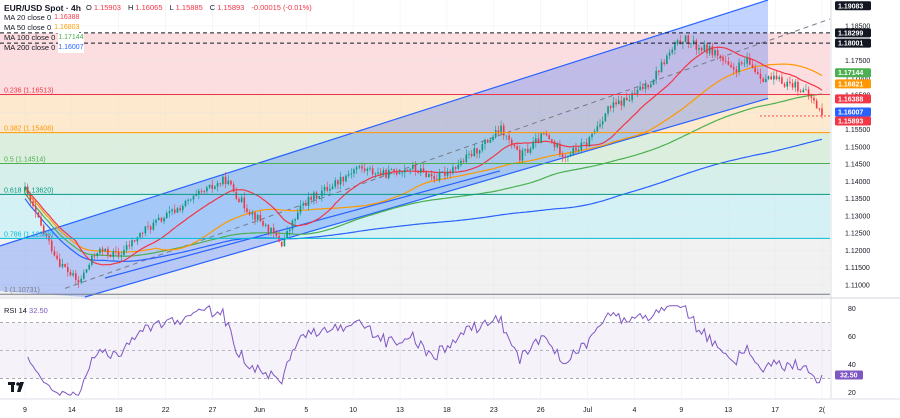 This screenshot has width=900, height=418. I want to click on symbol-title: EUR/USD Spot · 4h, so click(42, 8).